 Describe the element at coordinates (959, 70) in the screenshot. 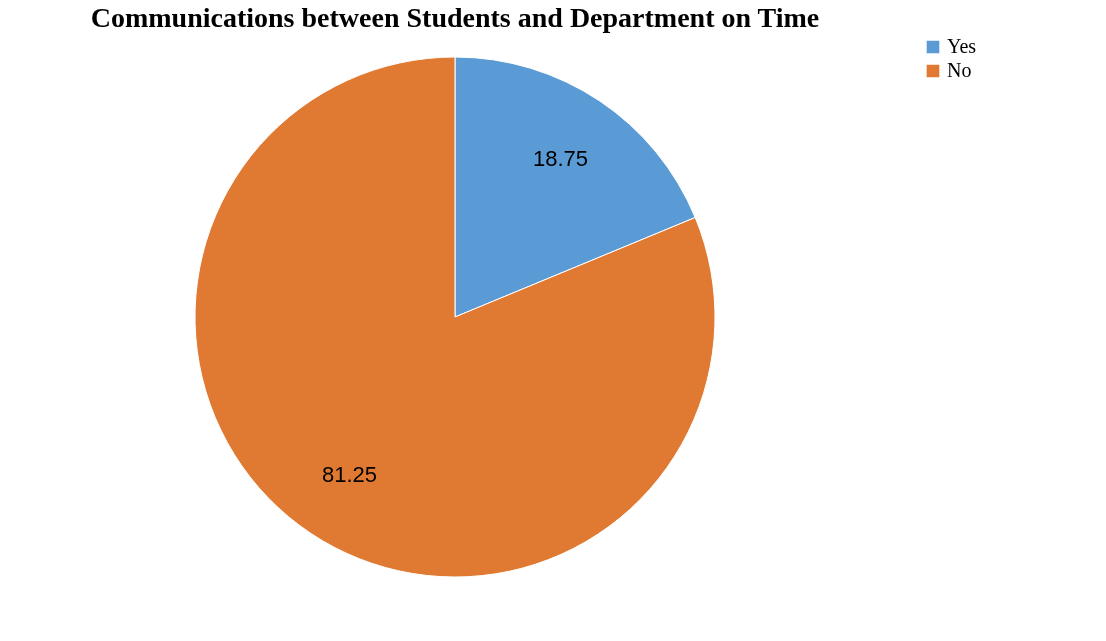

I see `legend-label: No` at that location.